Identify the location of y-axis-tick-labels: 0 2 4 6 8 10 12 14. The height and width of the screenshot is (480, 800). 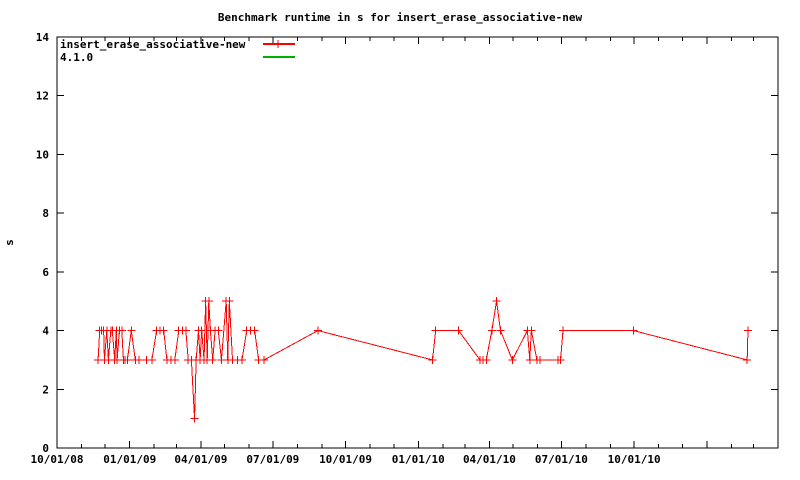
(43, 243).